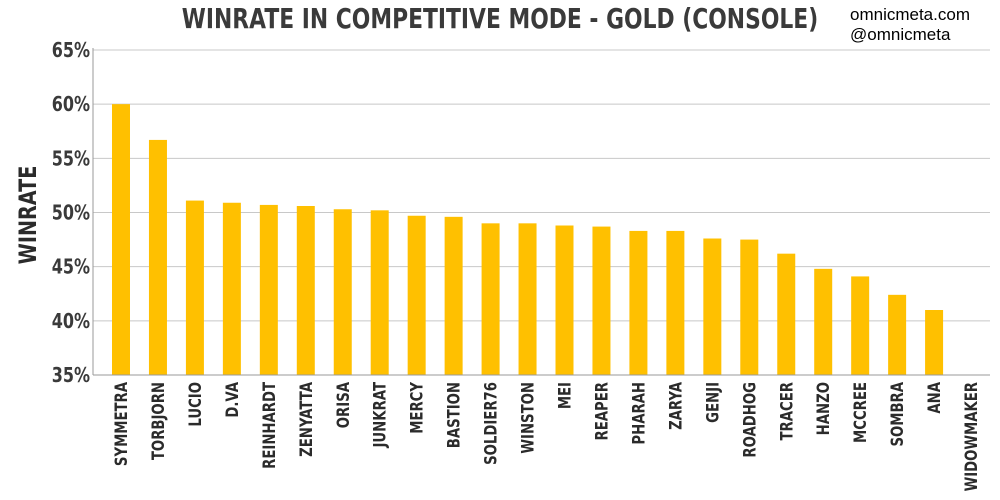  What do you see at coordinates (861, 412) in the screenshot?
I see `x-tick-label: MCCREE` at bounding box center [861, 412].